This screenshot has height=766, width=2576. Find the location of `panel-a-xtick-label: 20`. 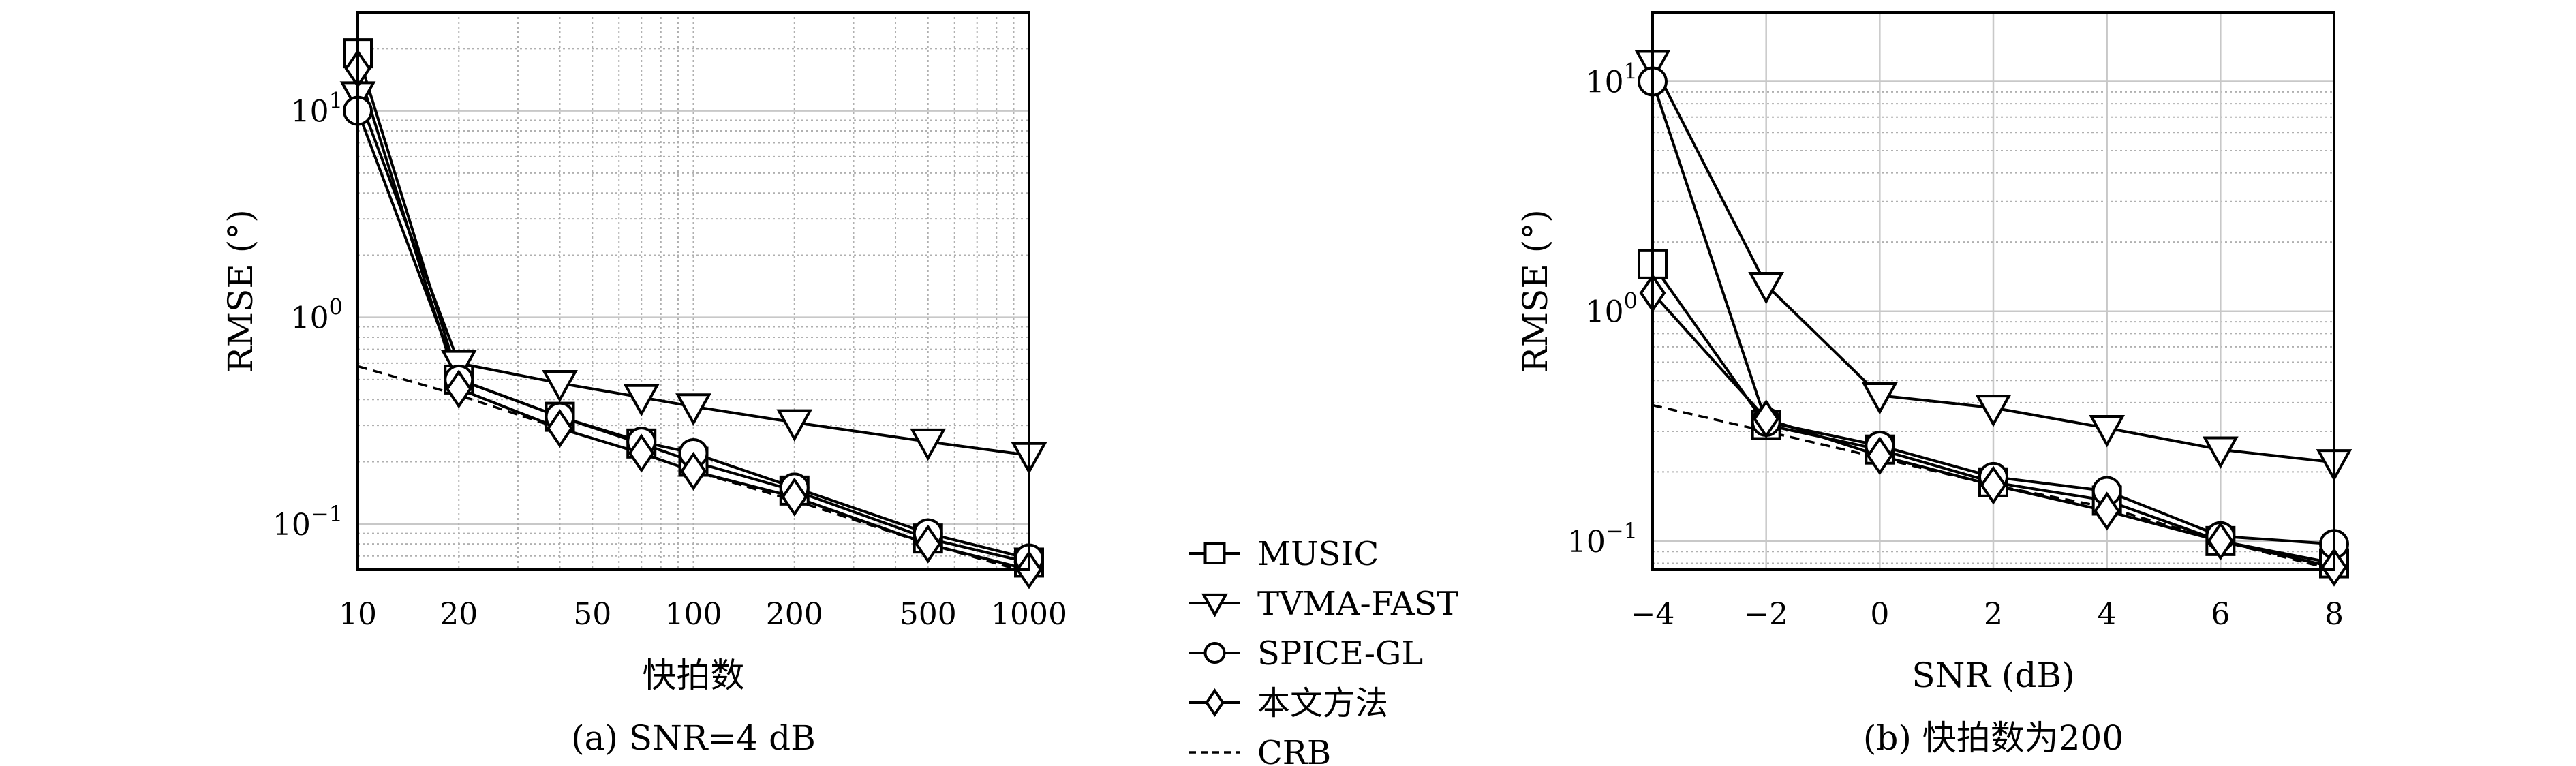

panel-a-xtick-label: 20 is located at coordinates (459, 614).